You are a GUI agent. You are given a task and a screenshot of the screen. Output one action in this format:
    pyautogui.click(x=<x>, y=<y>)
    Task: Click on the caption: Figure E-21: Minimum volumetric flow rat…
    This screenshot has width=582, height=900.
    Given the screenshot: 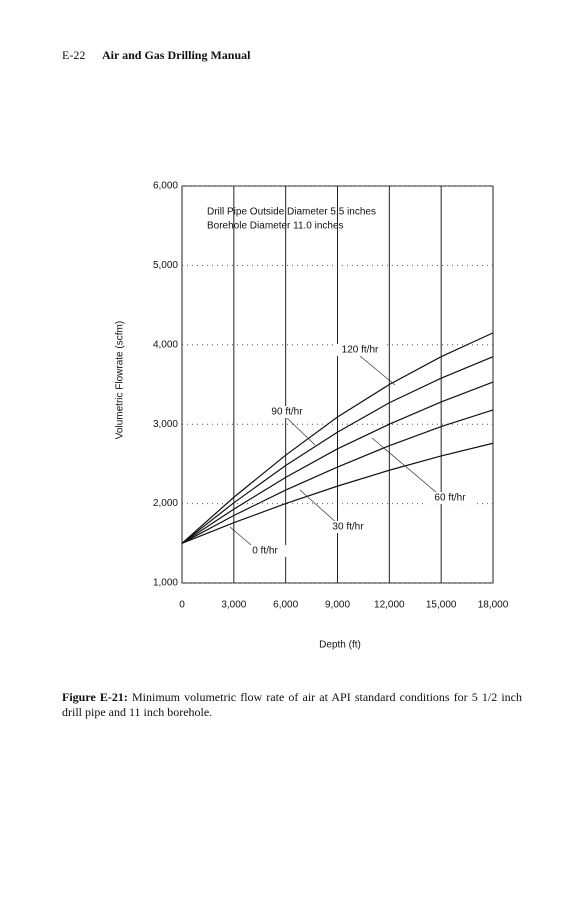 What is the action you would take?
    pyautogui.click(x=292, y=705)
    